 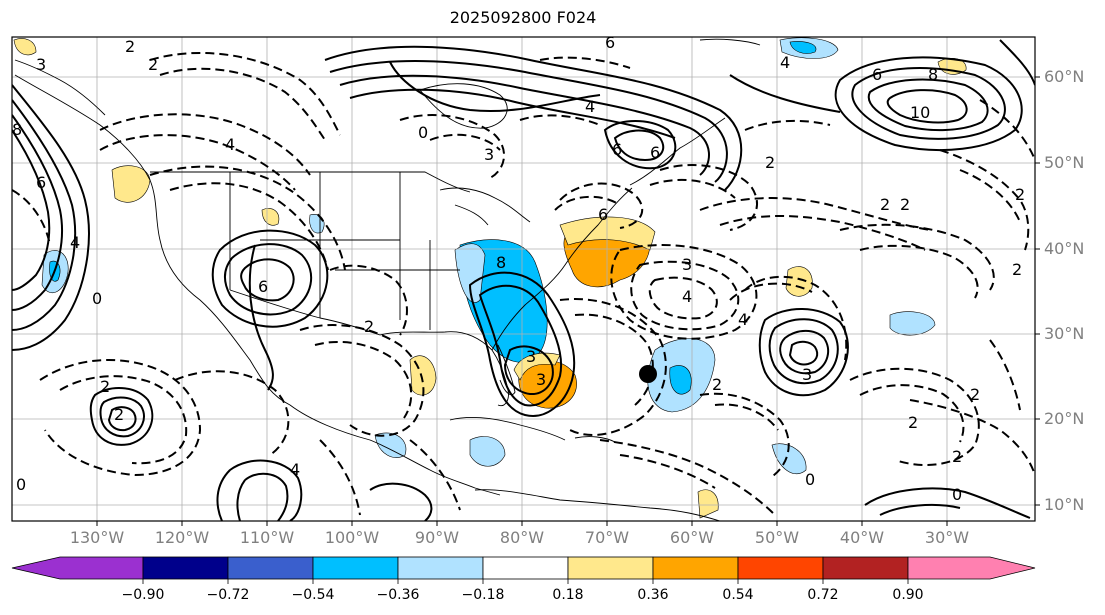 What do you see at coordinates (1064, 162) in the screenshot?
I see `lat-label: 50°N` at bounding box center [1064, 162].